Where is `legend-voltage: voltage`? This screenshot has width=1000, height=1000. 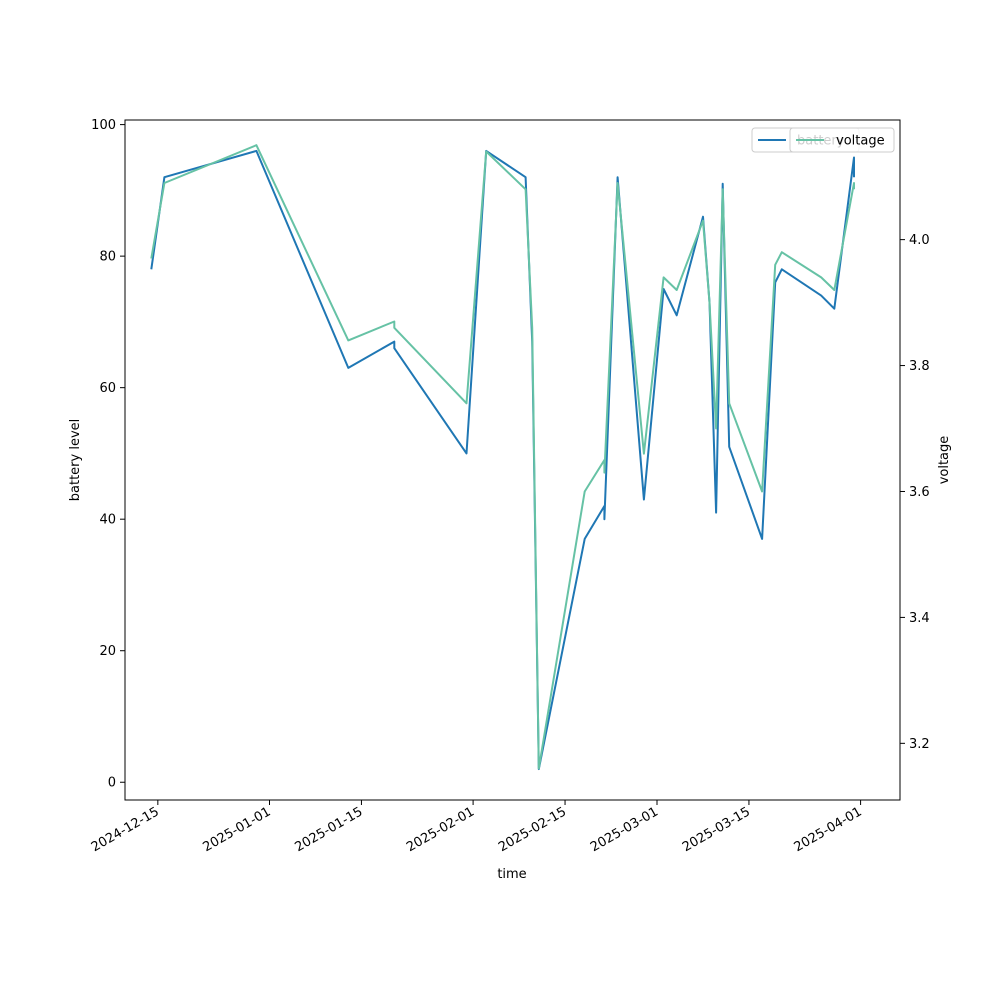
legend-voltage: voltage is located at coordinates (842, 140).